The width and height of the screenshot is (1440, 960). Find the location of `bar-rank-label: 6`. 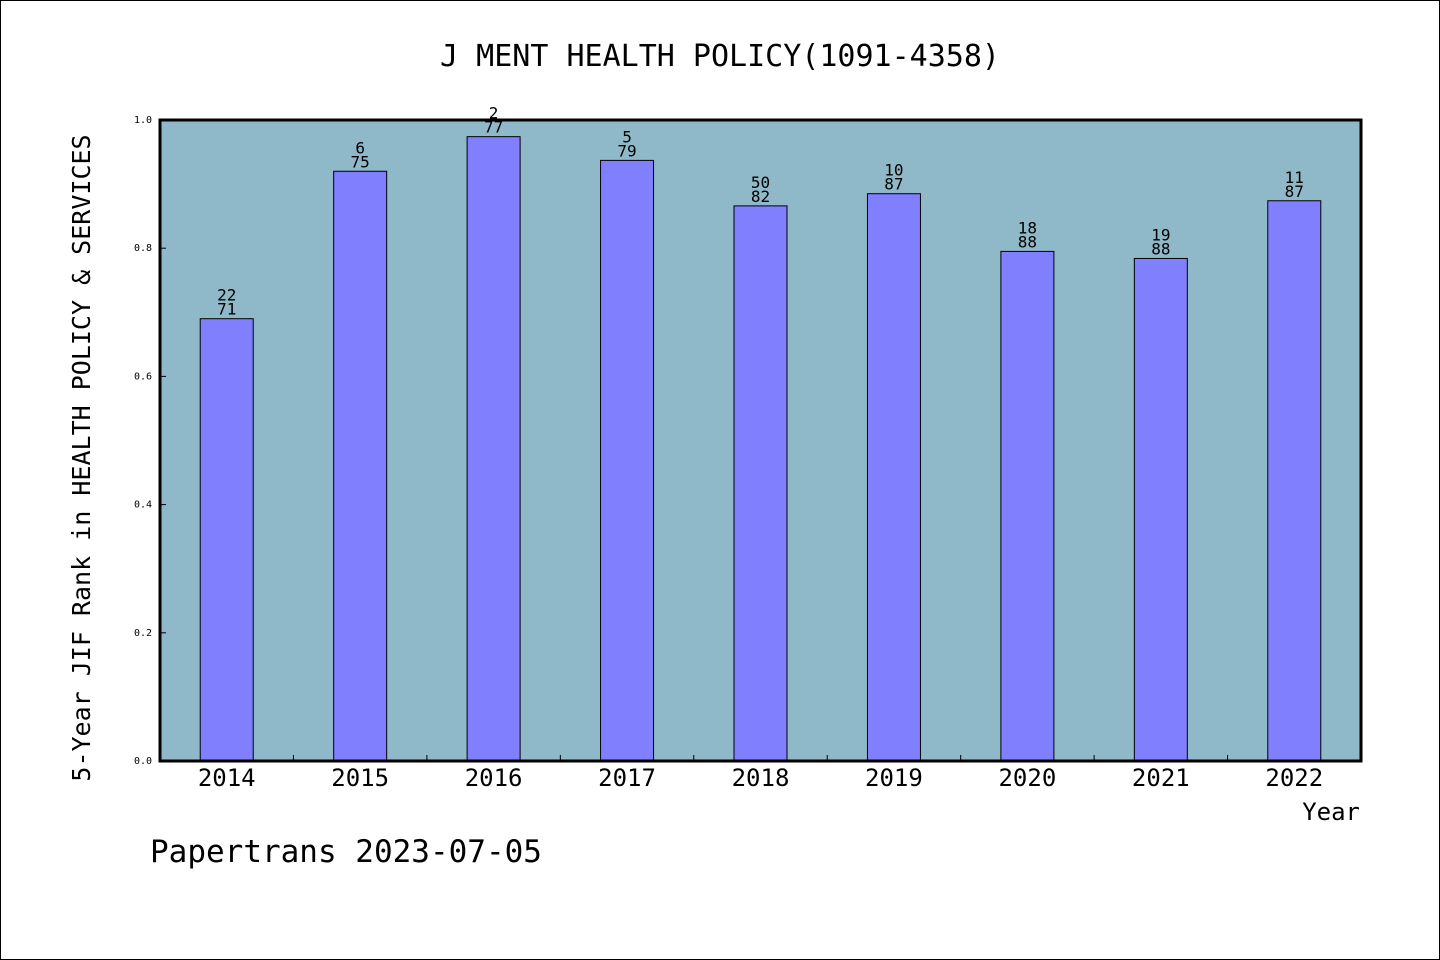

bar-rank-label: 6 is located at coordinates (360, 147).